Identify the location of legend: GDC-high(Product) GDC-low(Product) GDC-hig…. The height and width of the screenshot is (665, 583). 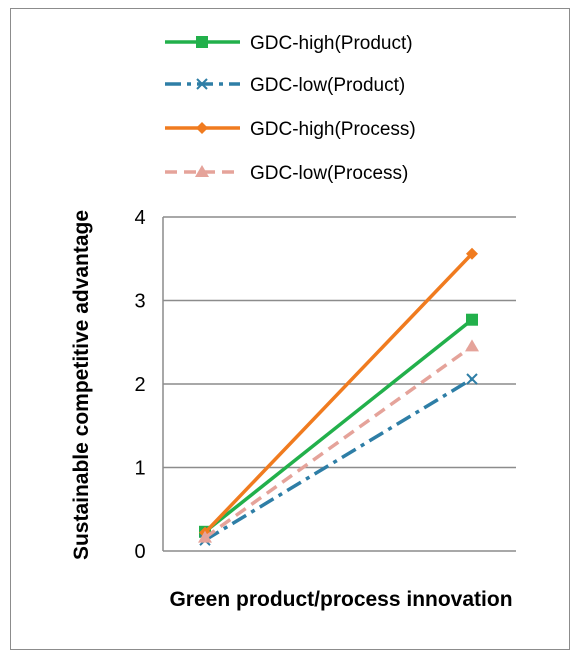
(290, 108).